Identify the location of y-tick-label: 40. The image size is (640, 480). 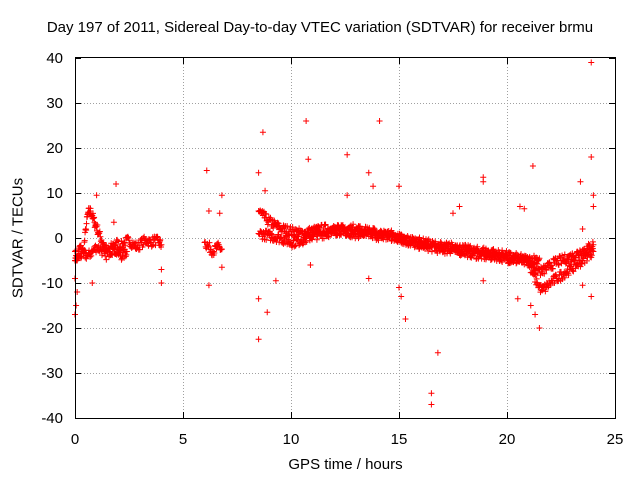
(54, 58).